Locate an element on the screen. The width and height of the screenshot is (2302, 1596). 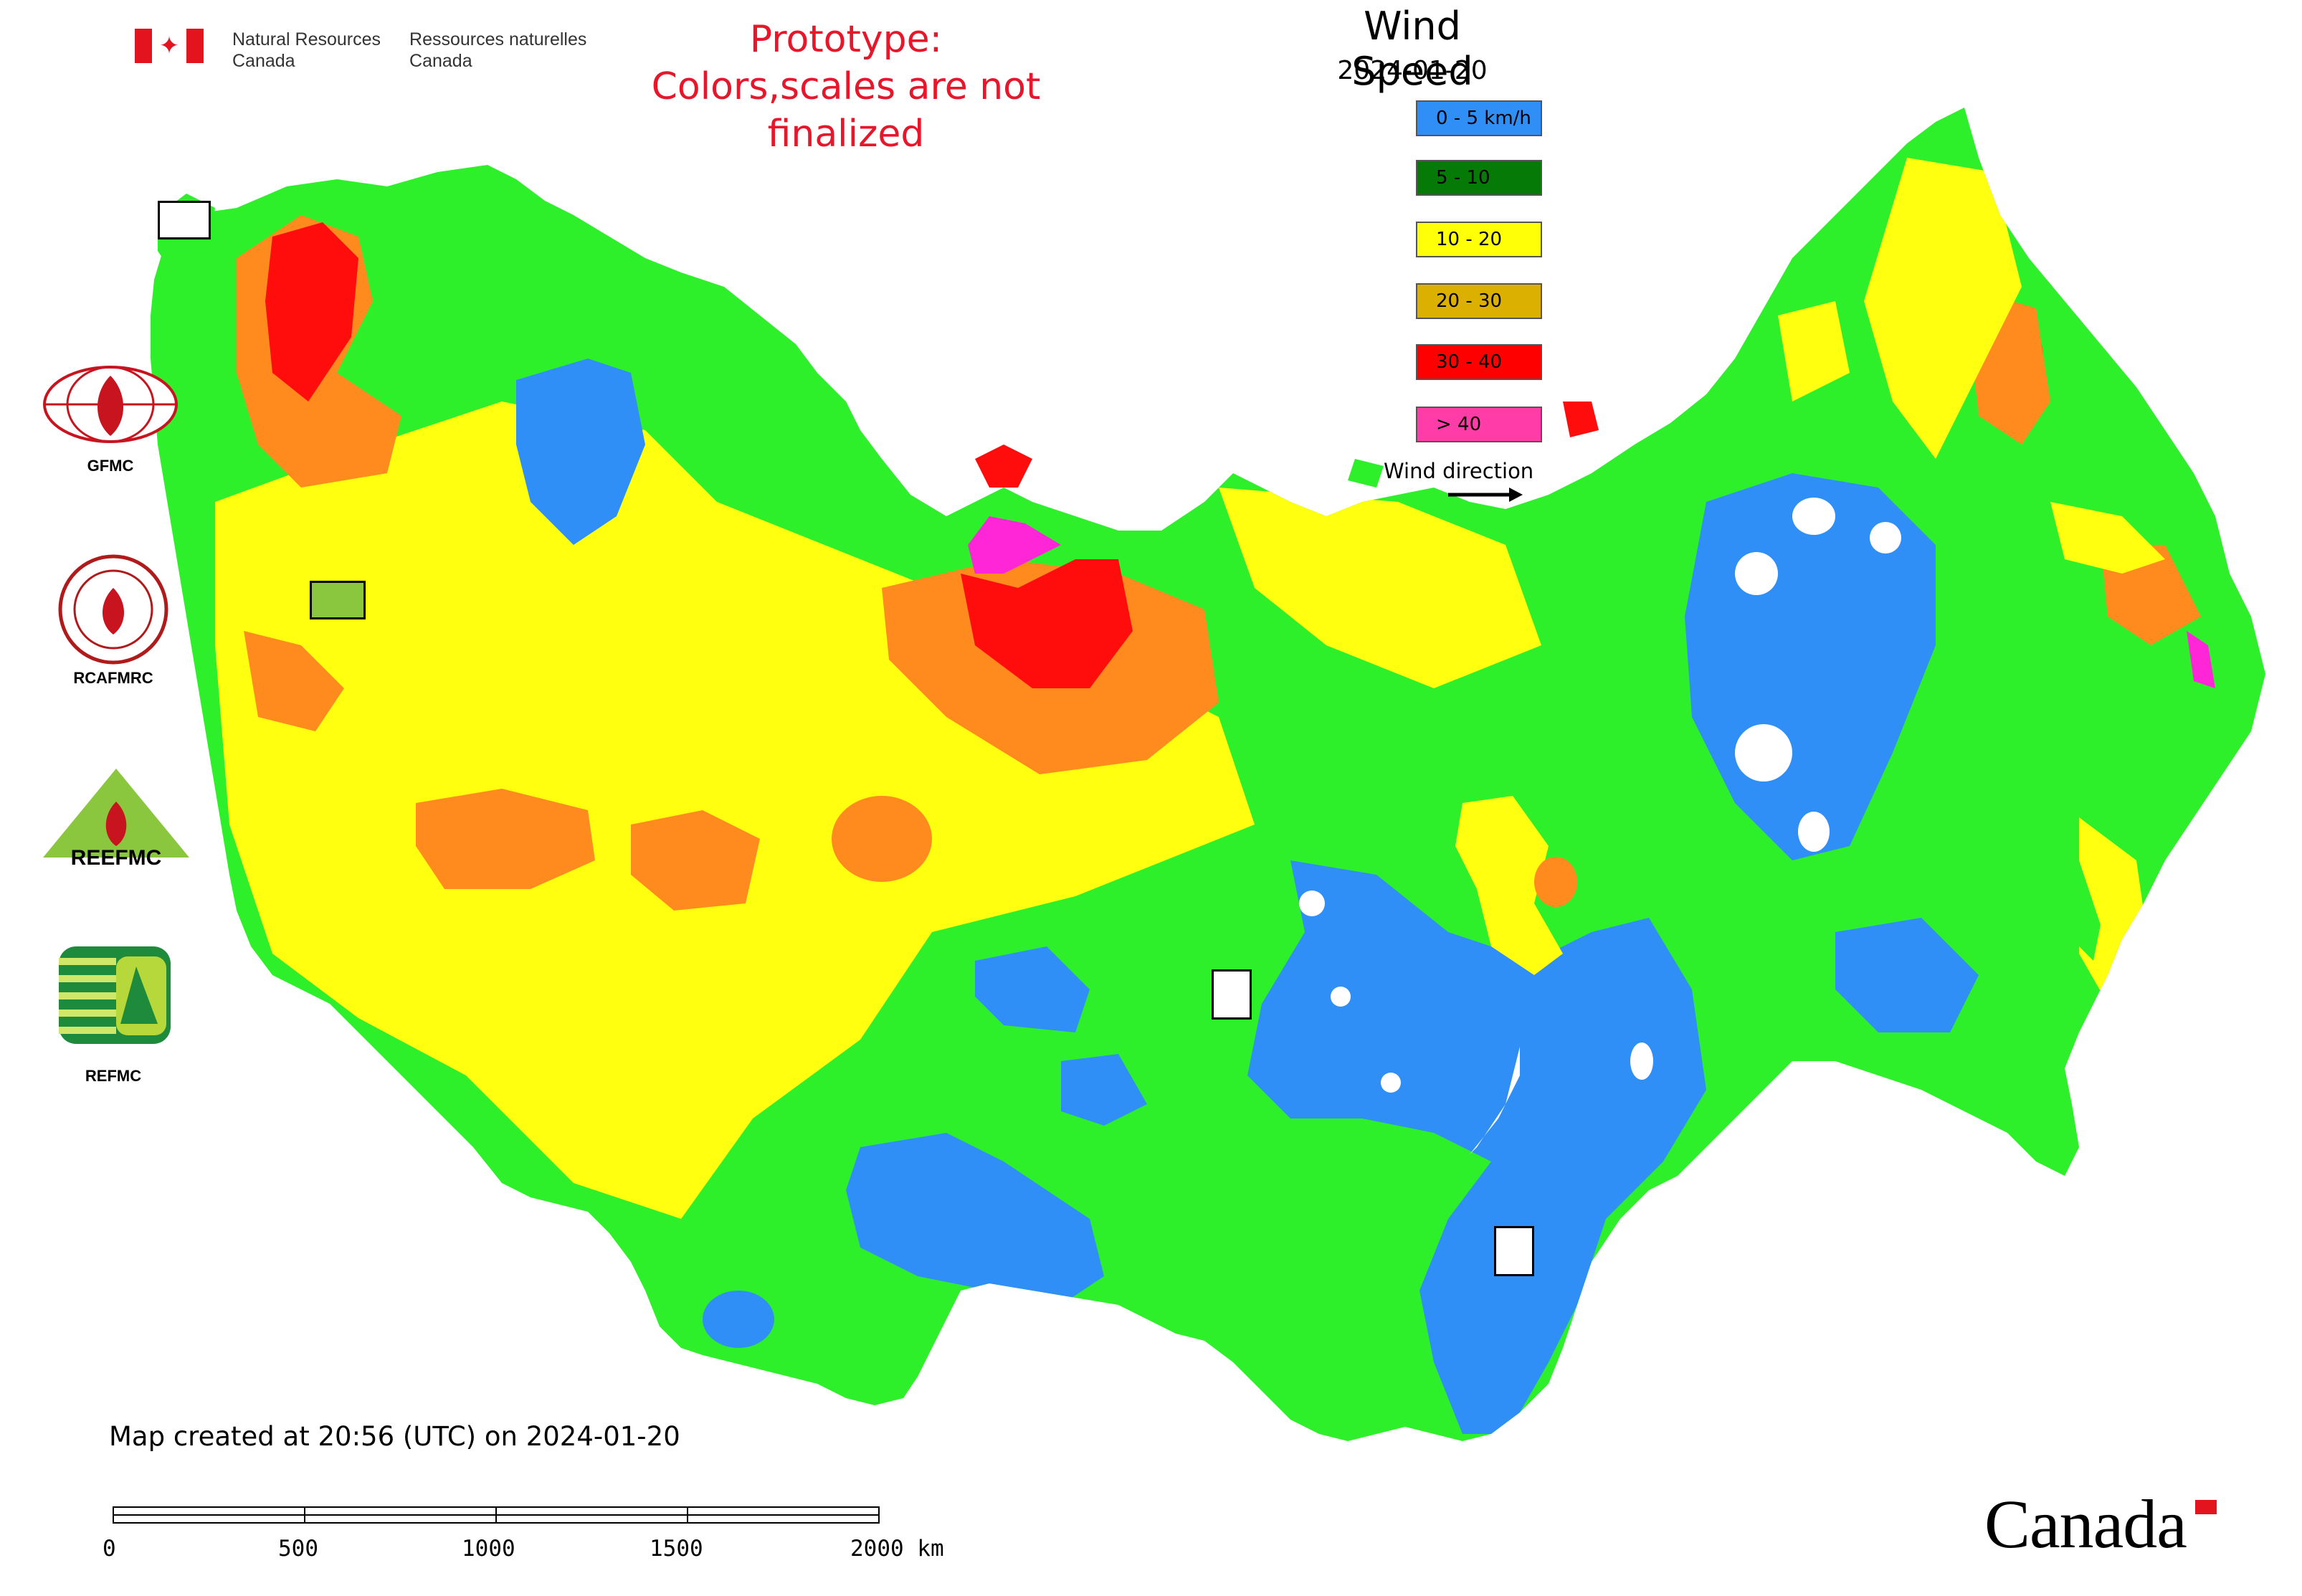
prototype-notice-line2: Colors,scales are not finalized is located at coordinates (846, 110).